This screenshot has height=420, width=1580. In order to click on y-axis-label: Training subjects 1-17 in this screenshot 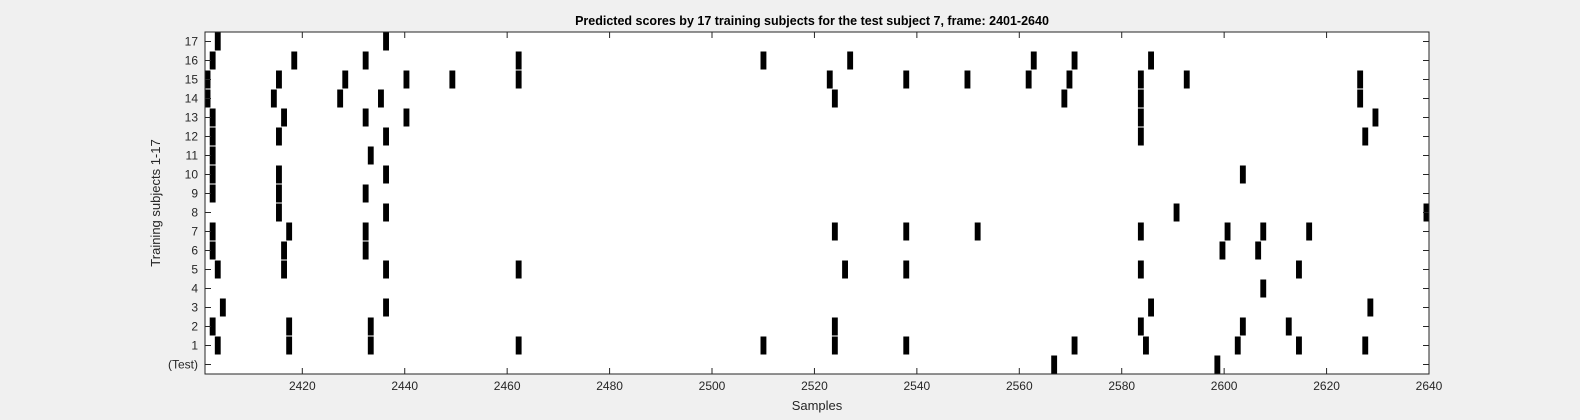, I will do `click(155, 202)`.